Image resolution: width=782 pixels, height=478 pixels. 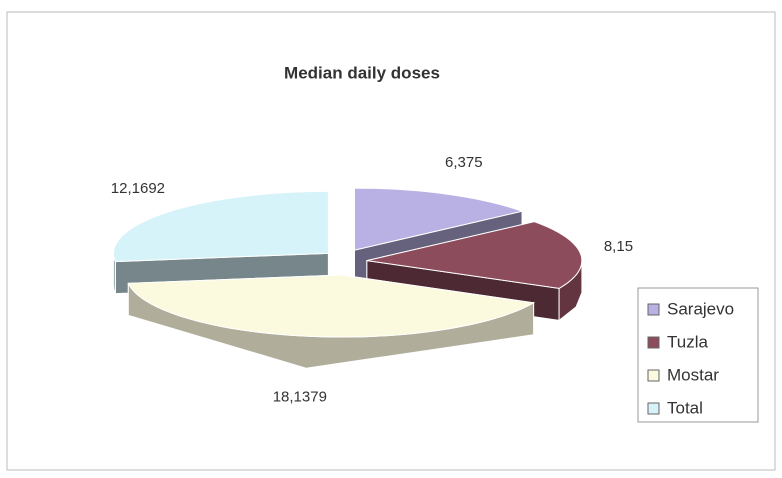 I want to click on data-label: 8,15, so click(x=618, y=246).